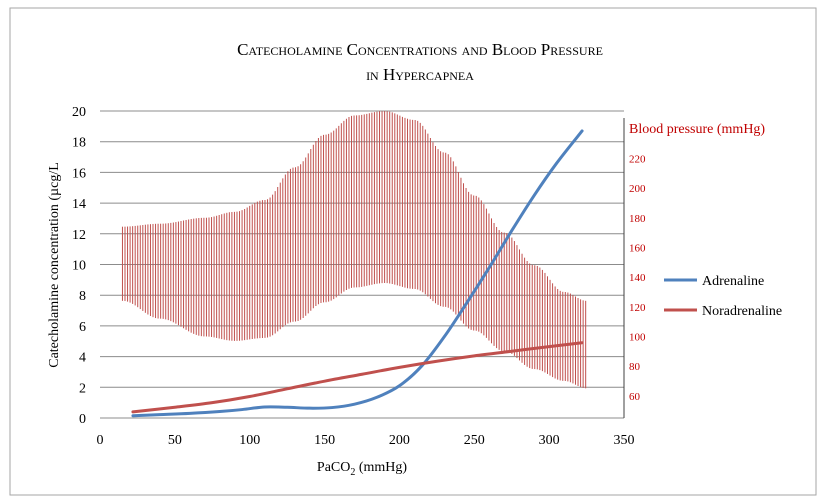 Image resolution: width=824 pixels, height=500 pixels. I want to click on series-line-noradrenaline, so click(357, 377).